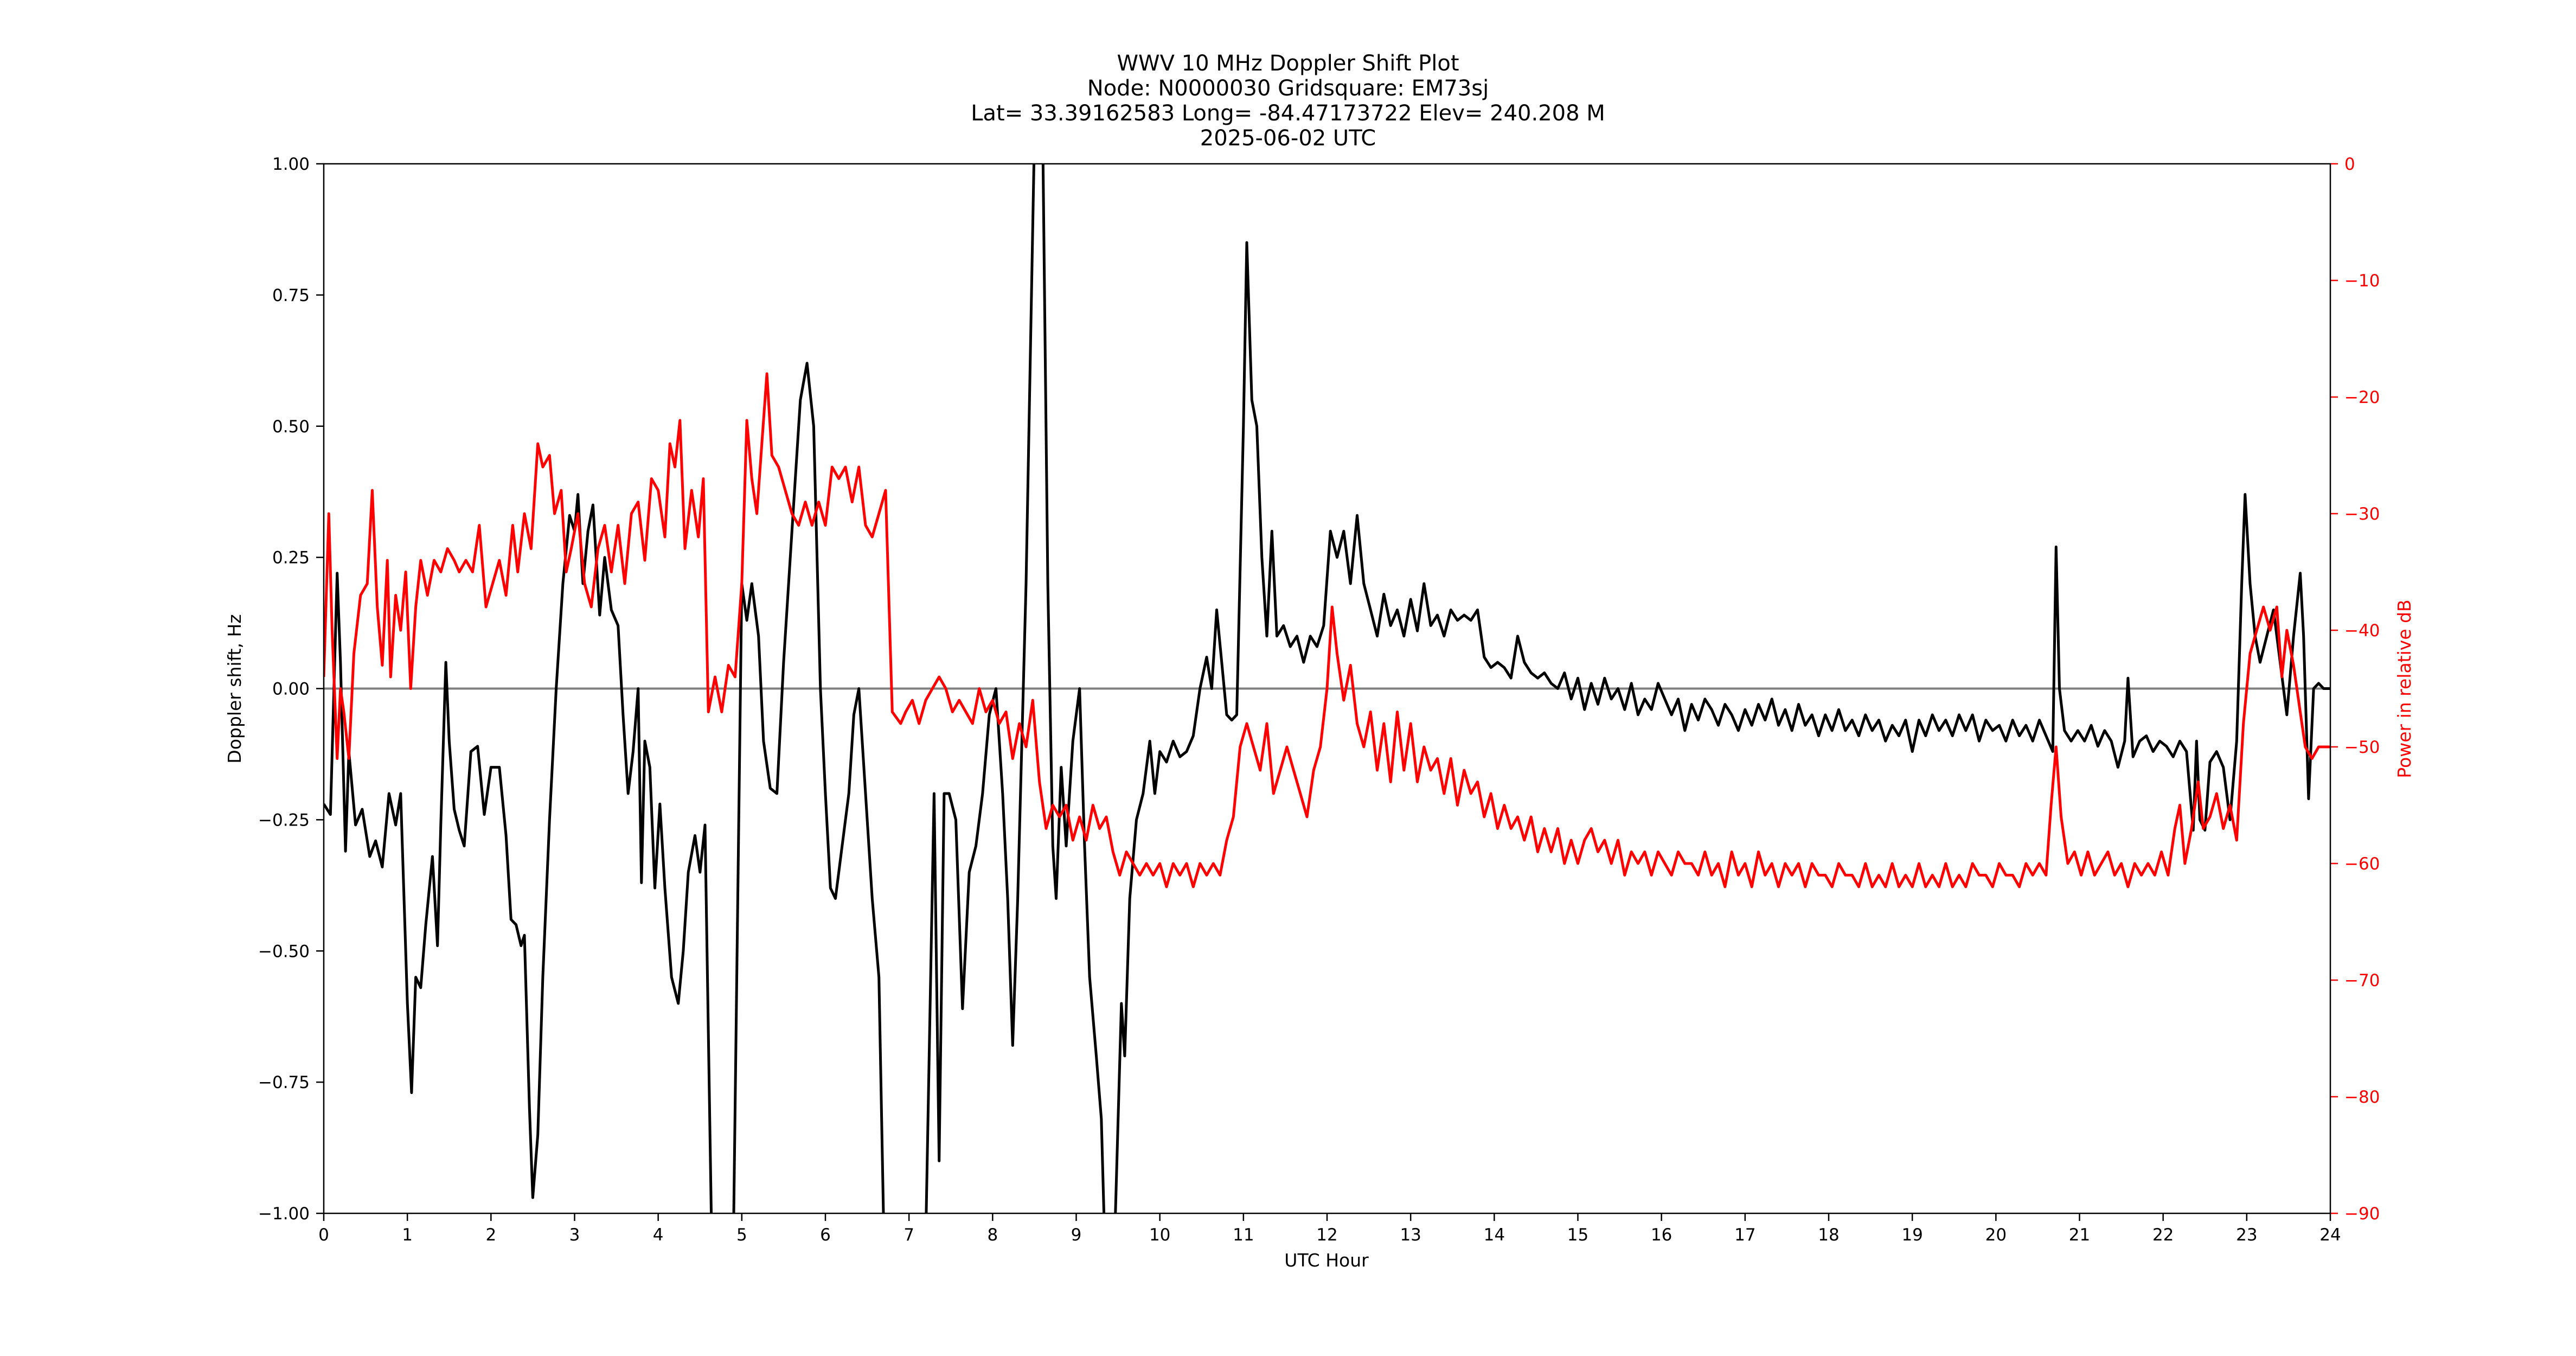  I want to click on y-right-tick-label: −70, so click(2362, 980).